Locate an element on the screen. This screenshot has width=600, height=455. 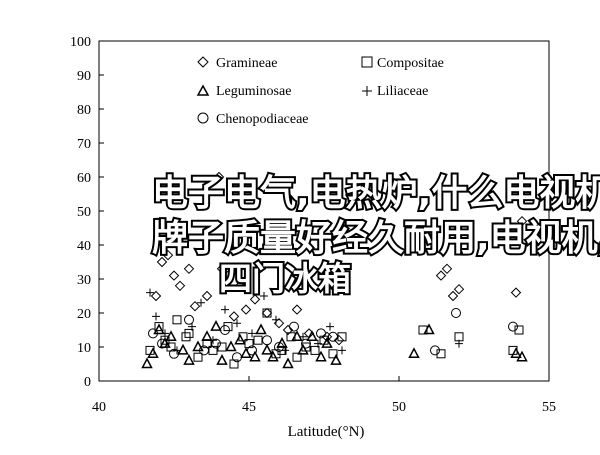
series-leguminosae is located at coordinates (334, 344).